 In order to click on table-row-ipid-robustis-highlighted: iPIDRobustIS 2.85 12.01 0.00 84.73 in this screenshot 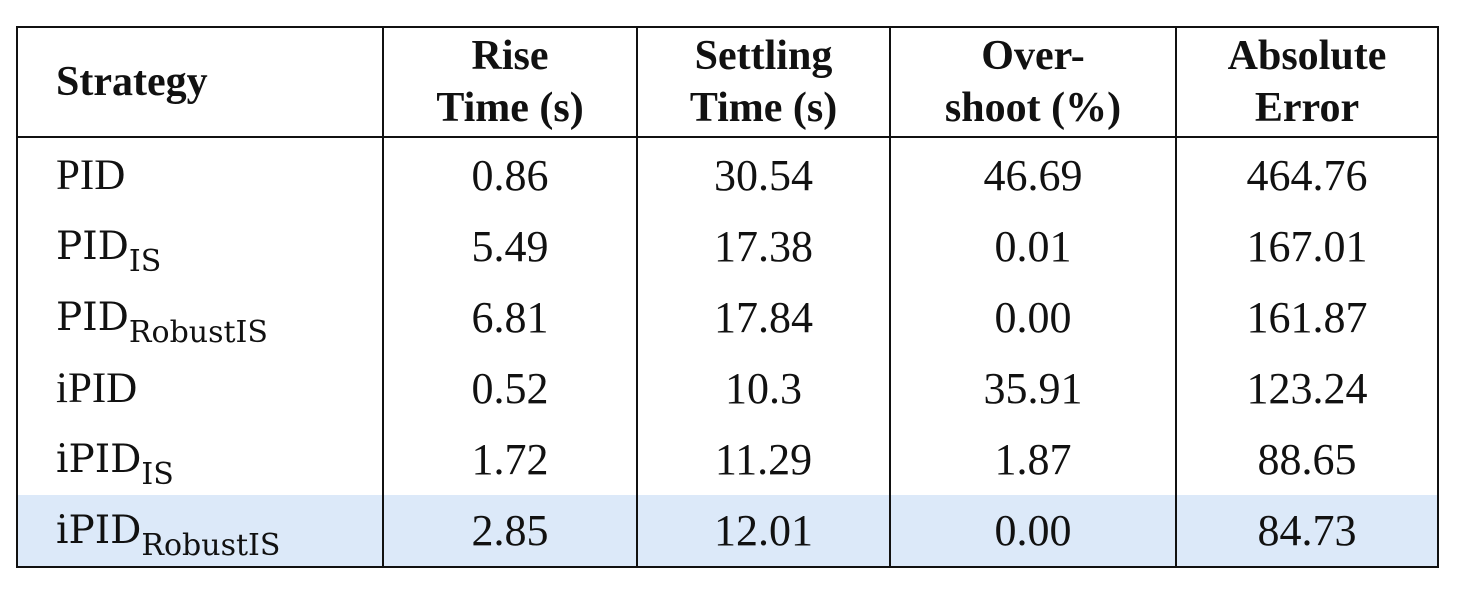, I will do `click(728, 531)`.